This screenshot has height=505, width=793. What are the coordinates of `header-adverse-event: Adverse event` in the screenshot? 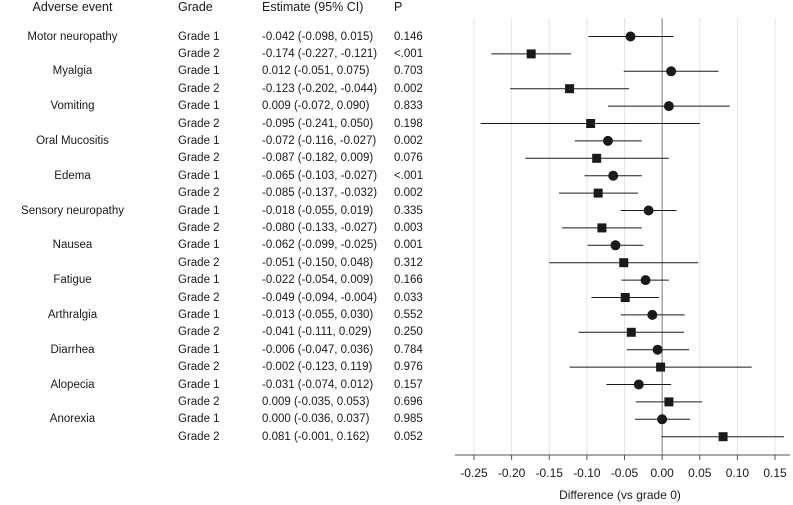 It's located at (72, 7).